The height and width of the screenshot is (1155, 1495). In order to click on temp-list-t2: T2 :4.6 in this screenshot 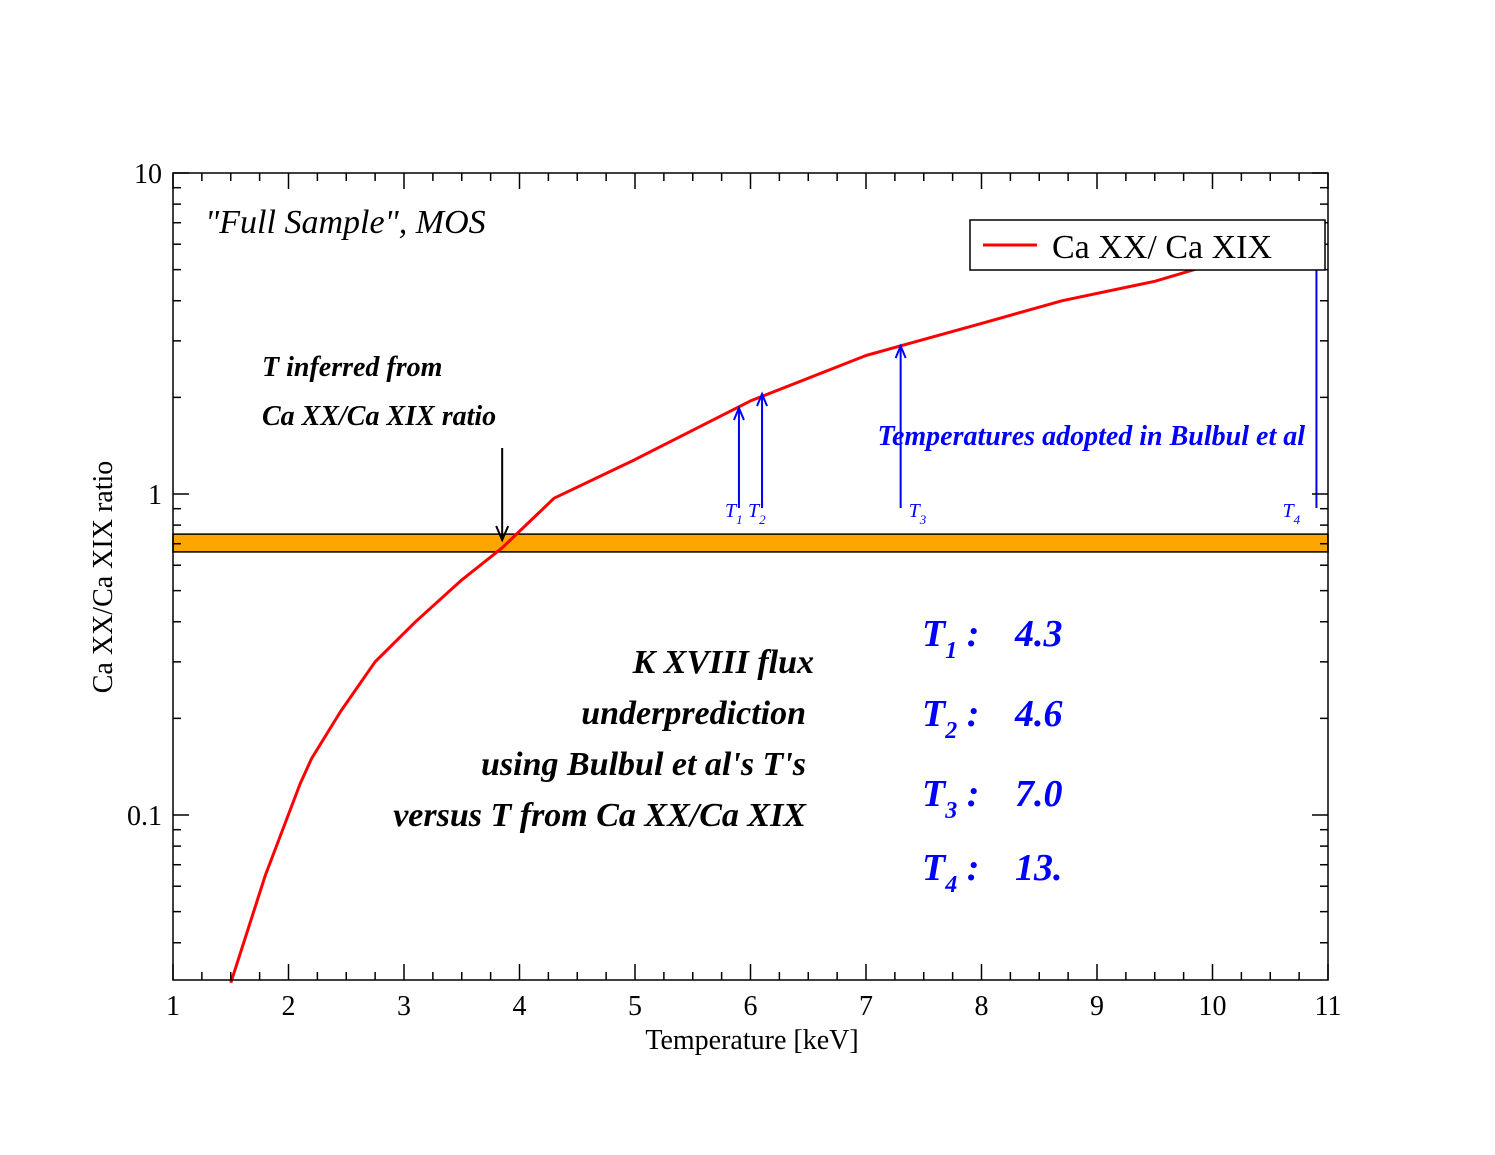, I will do `click(992, 718)`.